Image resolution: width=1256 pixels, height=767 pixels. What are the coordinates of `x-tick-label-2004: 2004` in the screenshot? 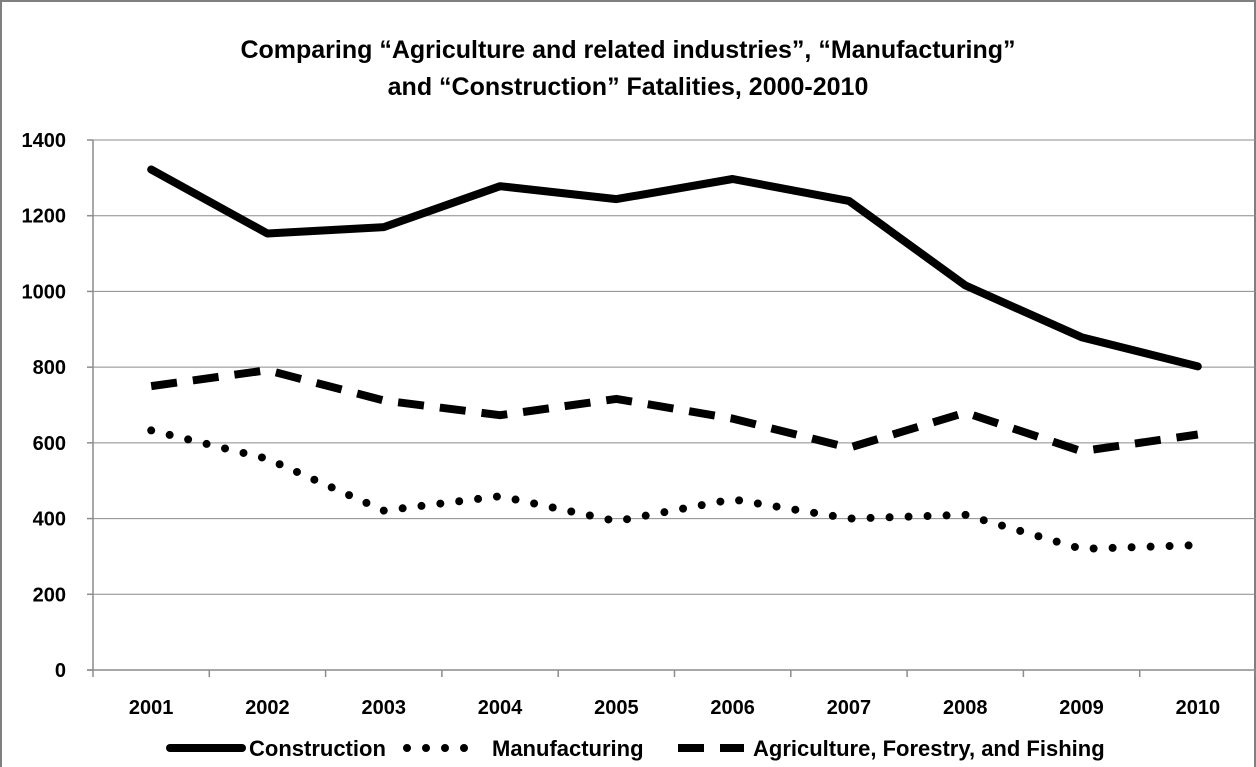 It's located at (500, 708).